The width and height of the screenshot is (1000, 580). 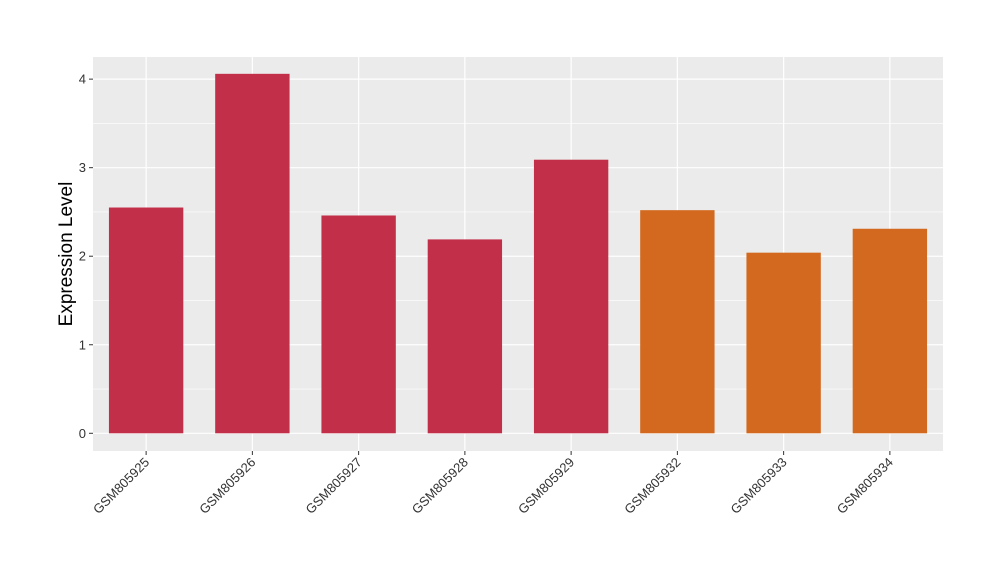 What do you see at coordinates (865, 486) in the screenshot?
I see `x-tick-label: GSM805934` at bounding box center [865, 486].